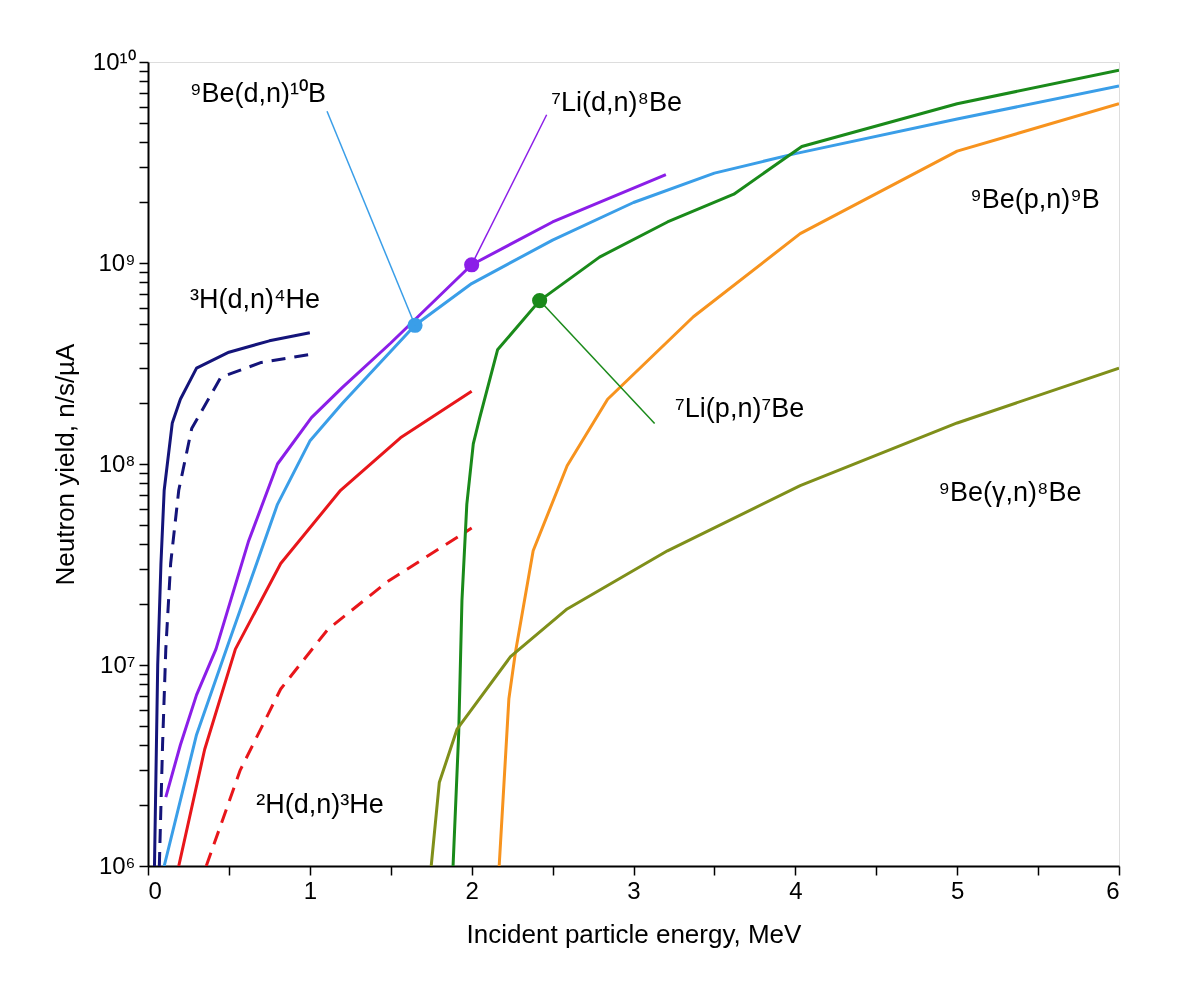  What do you see at coordinates (117, 262) in the screenshot?
I see `y-tick-label: 10⁹` at bounding box center [117, 262].